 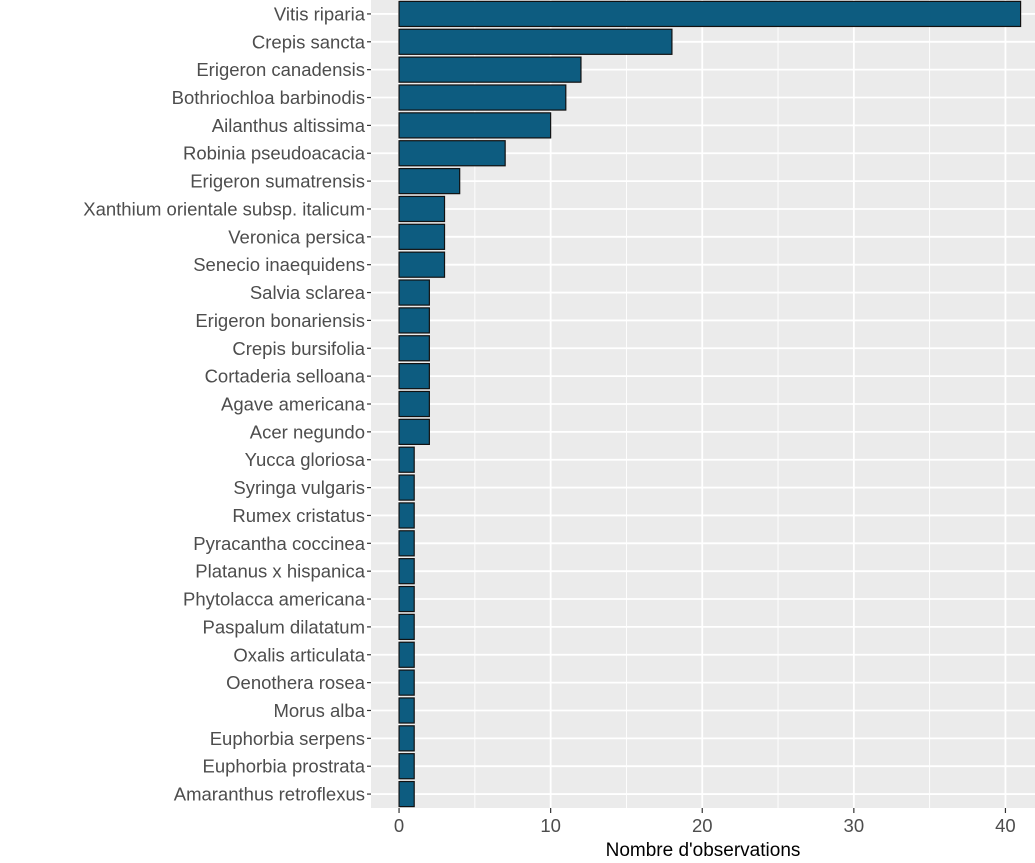 I want to click on category-label: Oxalis articulata, so click(x=299, y=654).